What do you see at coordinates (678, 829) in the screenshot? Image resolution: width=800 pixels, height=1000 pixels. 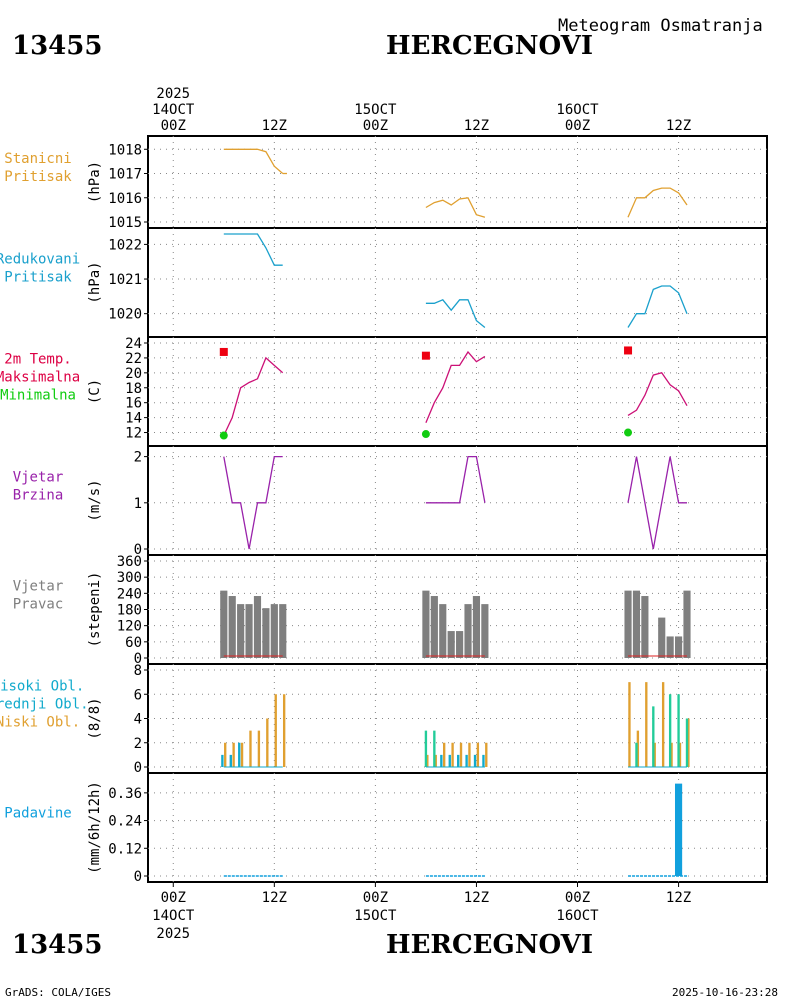 I see `precipitation-bar` at bounding box center [678, 829].